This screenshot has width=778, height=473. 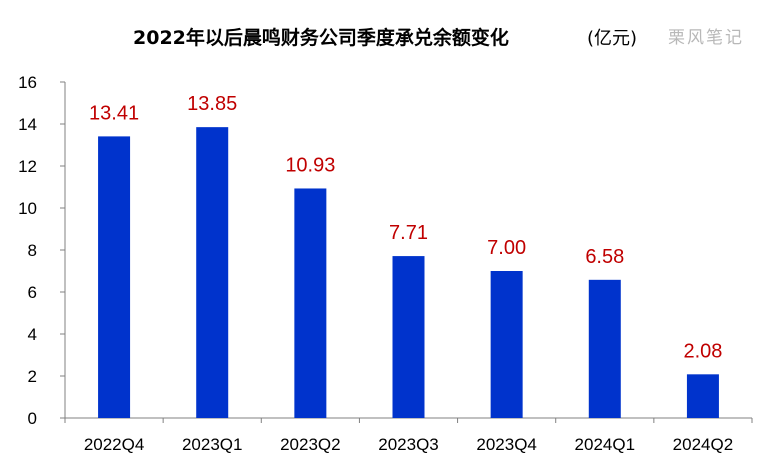 What do you see at coordinates (32, 250) in the screenshot?
I see `y-tick-label: 8` at bounding box center [32, 250].